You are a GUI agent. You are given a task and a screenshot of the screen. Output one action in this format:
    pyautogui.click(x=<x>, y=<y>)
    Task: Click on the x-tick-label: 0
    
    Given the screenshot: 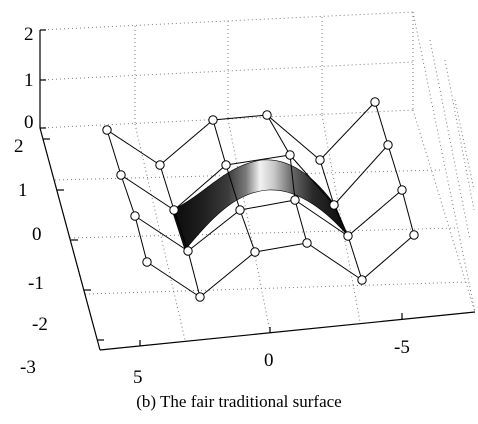 What is the action you would take?
    pyautogui.click(x=269, y=360)
    